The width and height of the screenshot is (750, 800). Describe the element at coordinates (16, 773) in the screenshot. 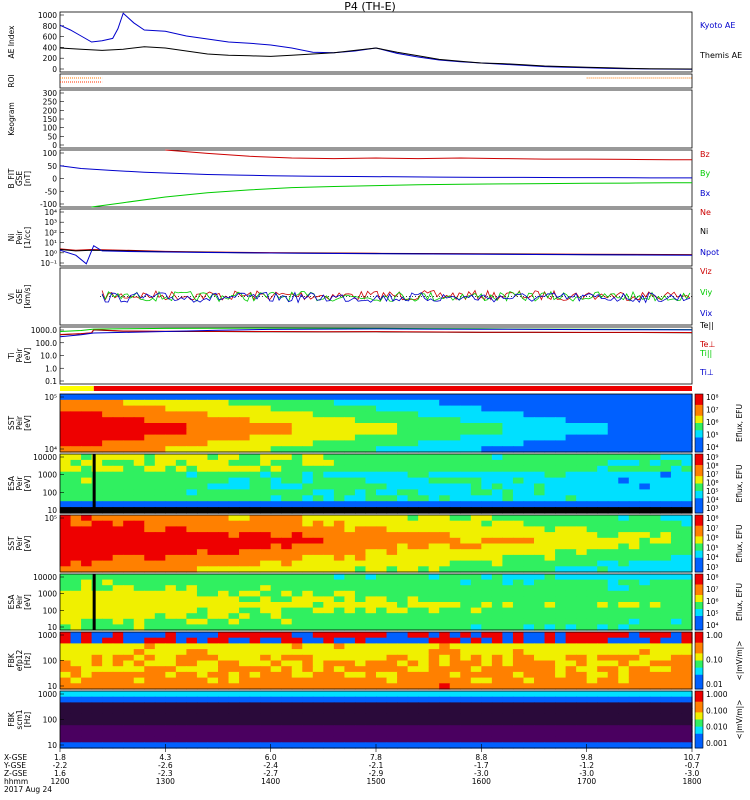

I see `x-axis-row-label: Z-GSE` at that location.